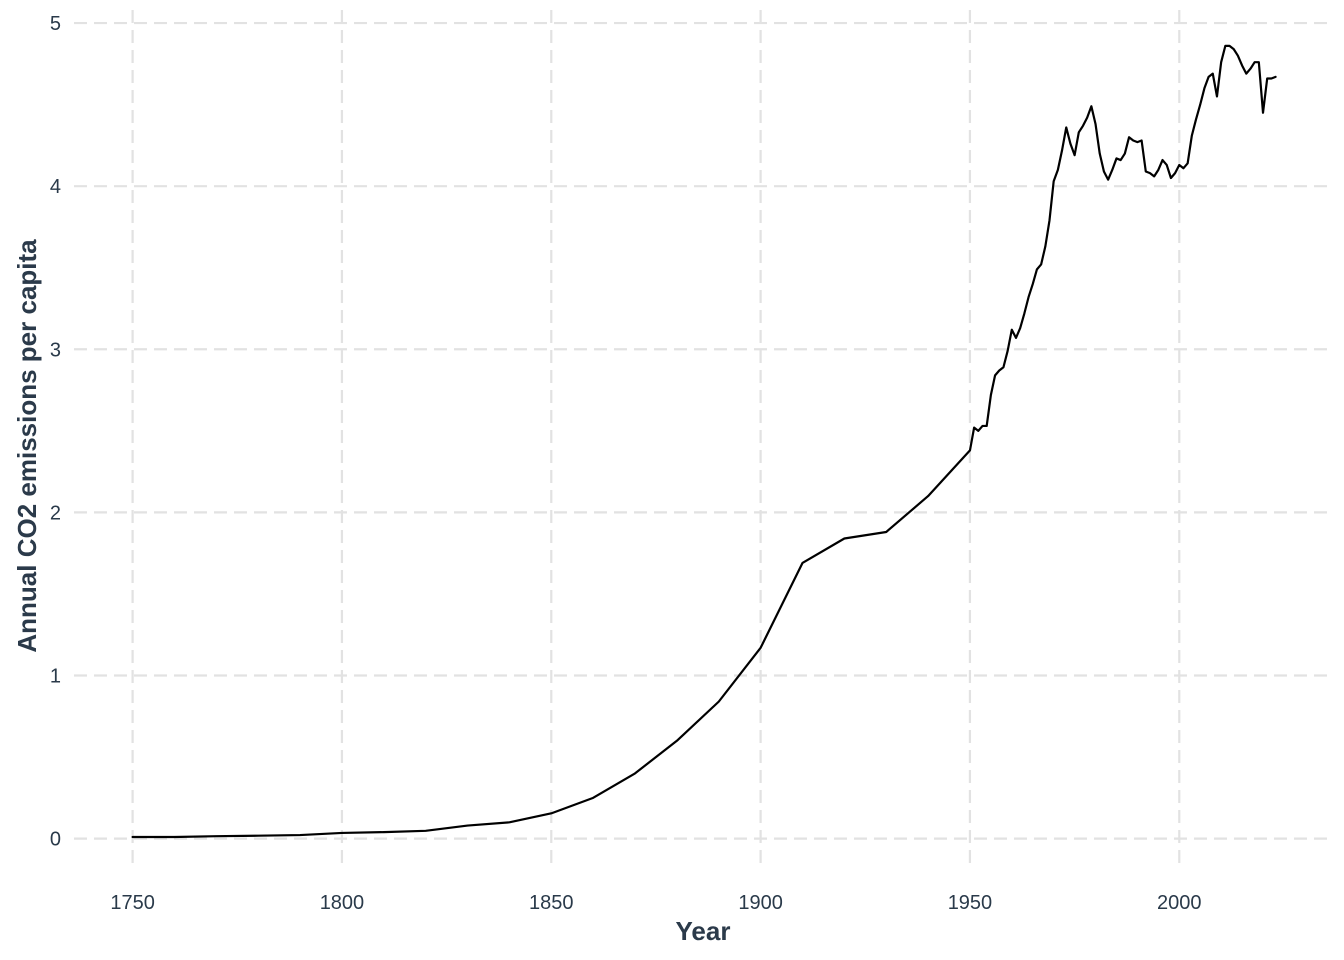 The width and height of the screenshot is (1344, 960). I want to click on x-tick-label-1900: 1900, so click(760, 903).